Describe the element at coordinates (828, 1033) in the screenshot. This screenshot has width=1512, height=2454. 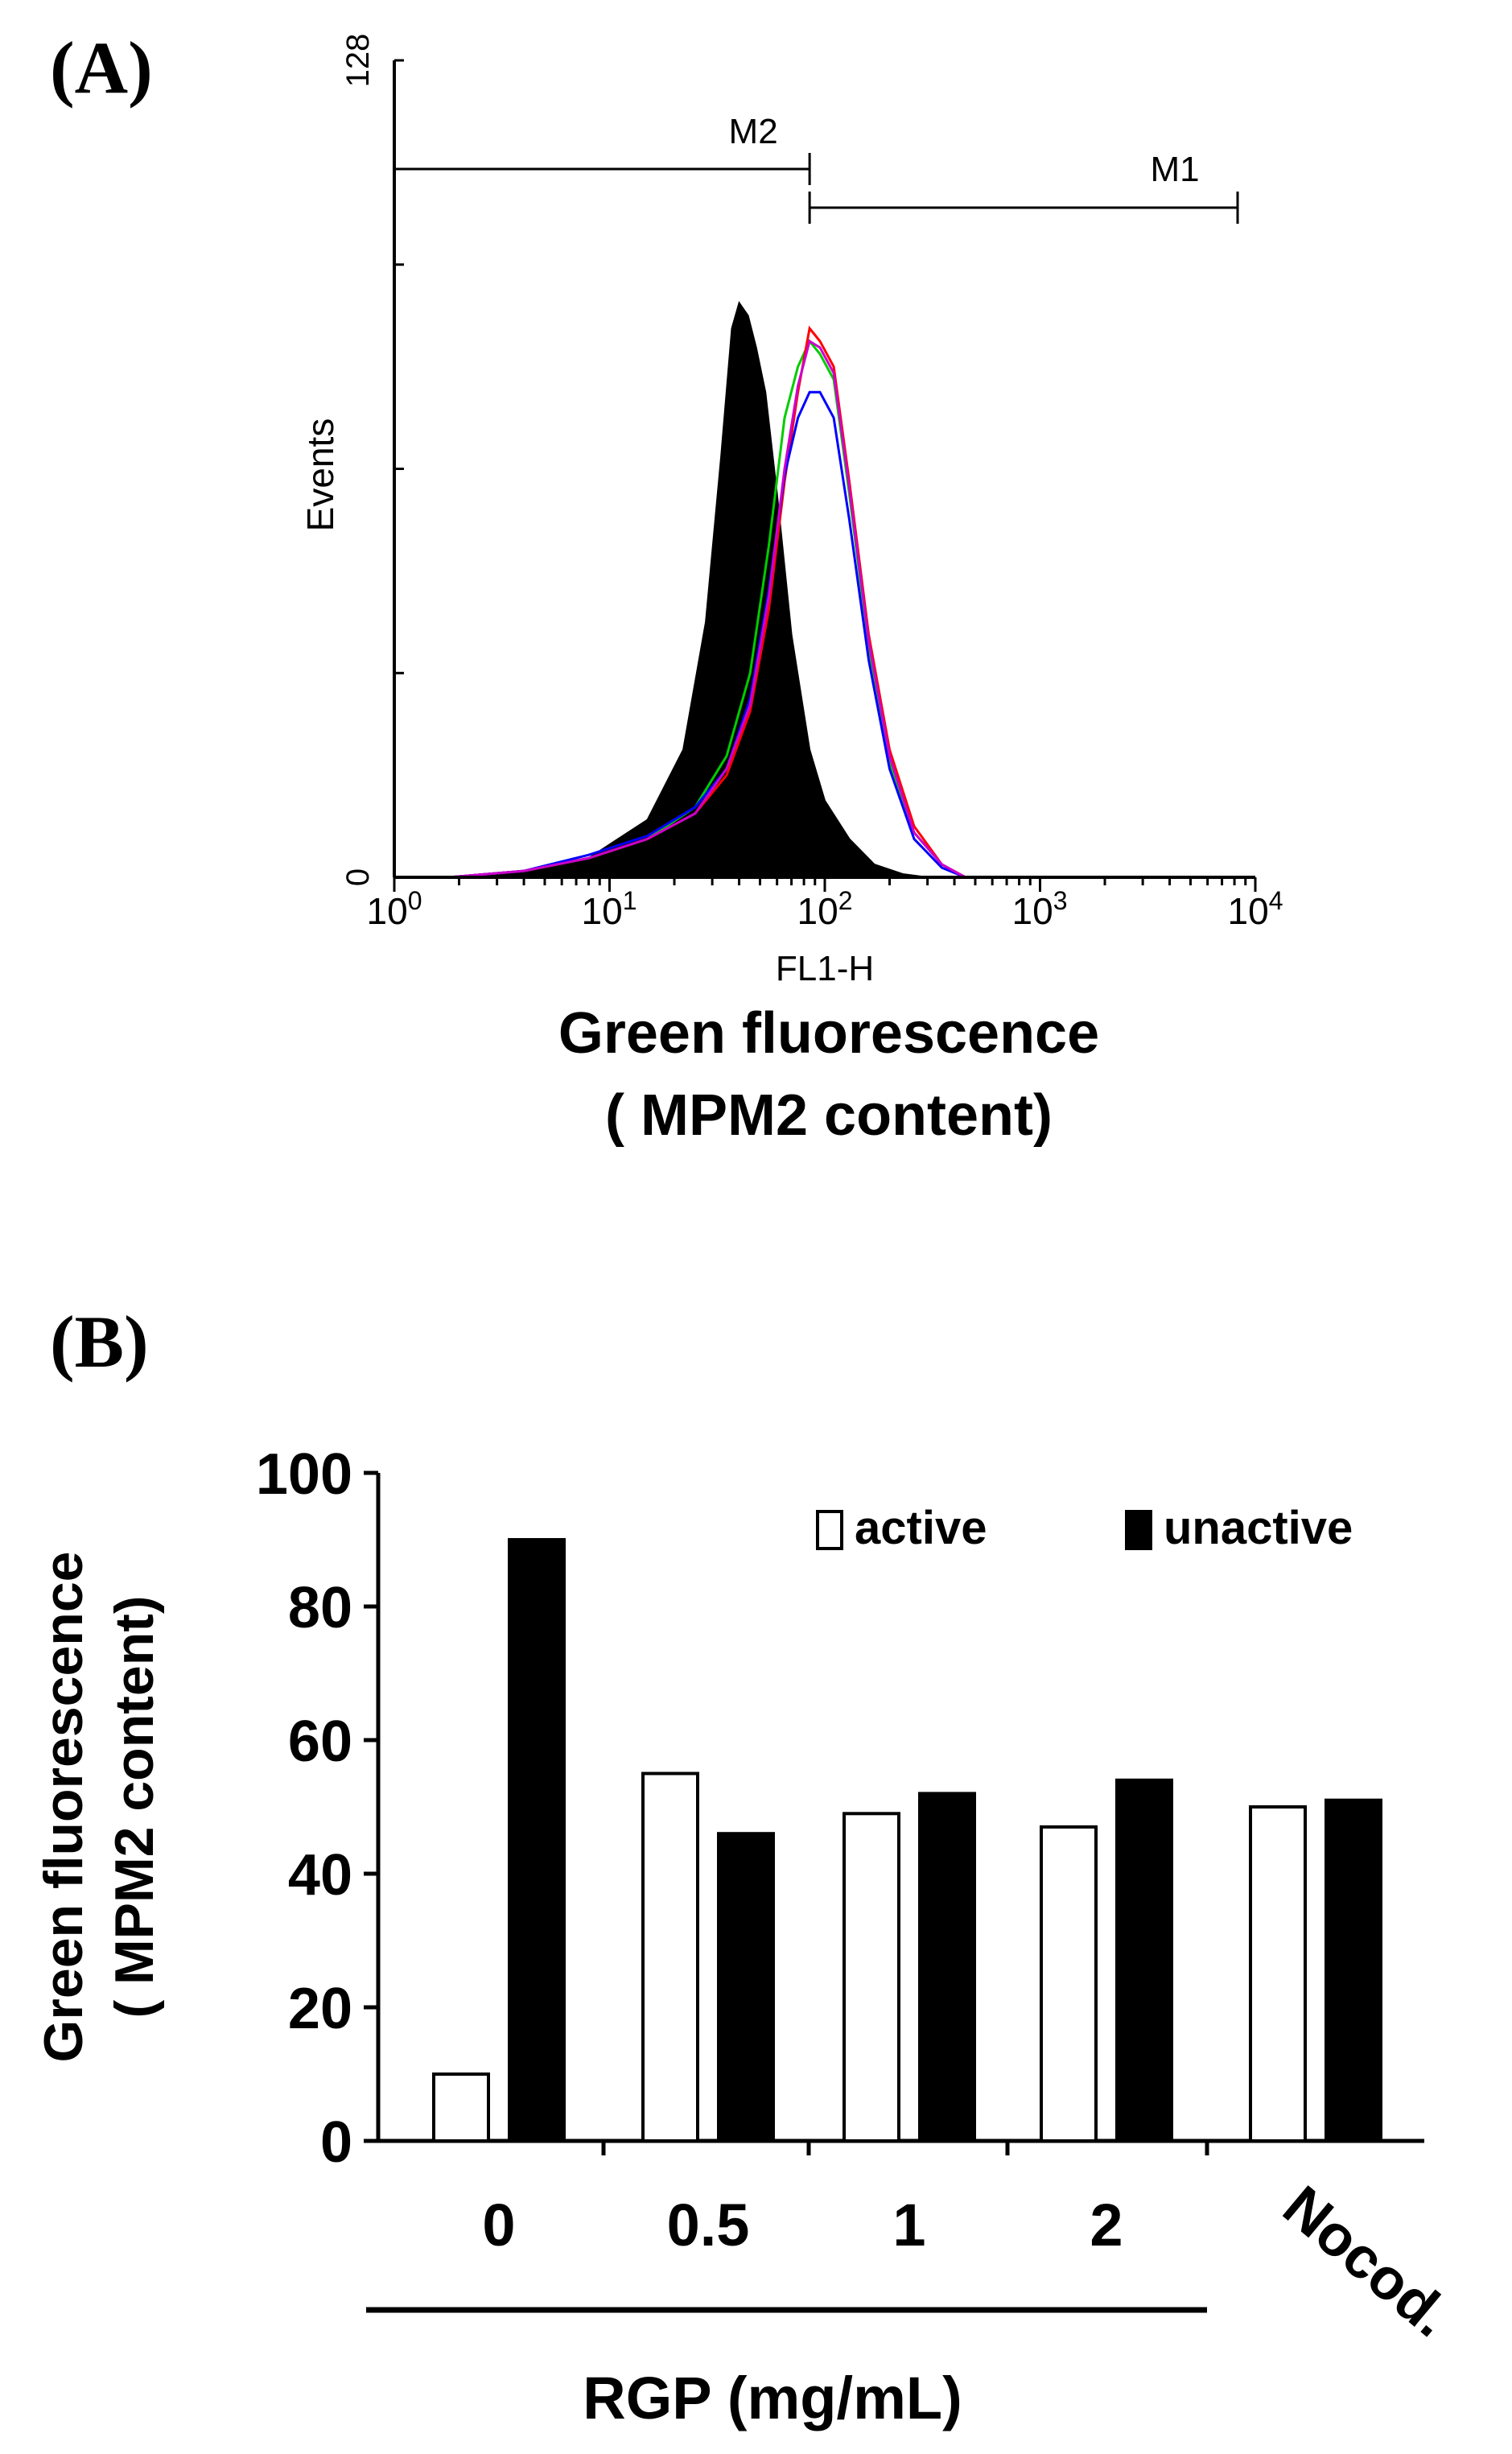
I see `panel-a-caption-line1: Green fluorescence` at that location.